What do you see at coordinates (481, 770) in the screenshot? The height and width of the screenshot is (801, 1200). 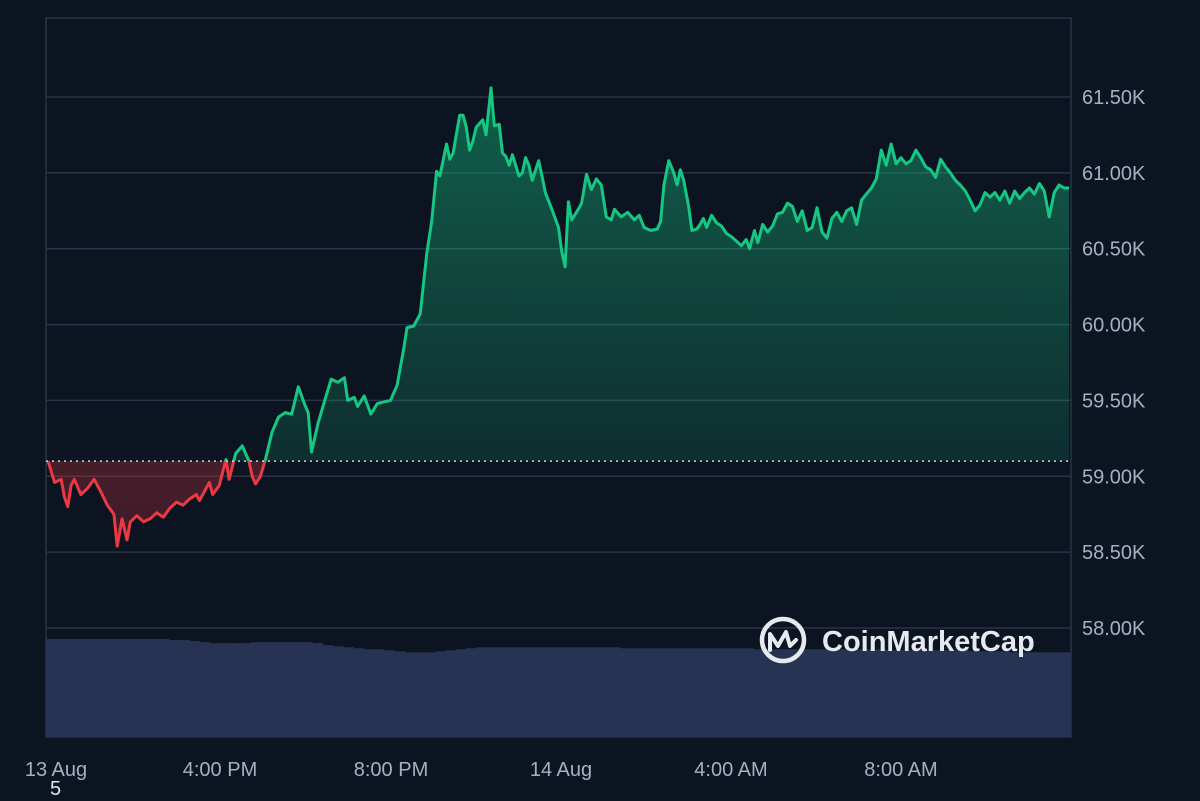 I see `x-axis: 13 Aug 4:00 PM 8:00 PM 14 Aug 4:00 AM 8:00 AM` at bounding box center [481, 770].